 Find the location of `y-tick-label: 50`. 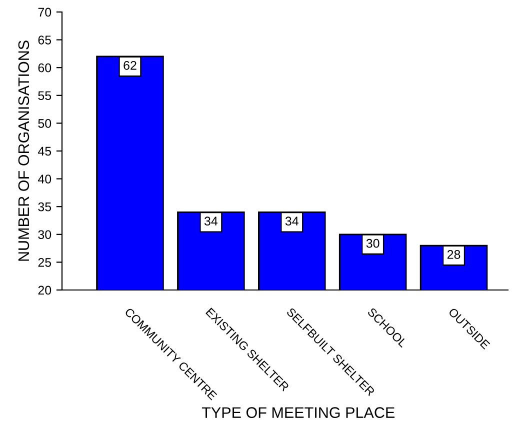

y-tick-label: 50 is located at coordinates (45, 123).